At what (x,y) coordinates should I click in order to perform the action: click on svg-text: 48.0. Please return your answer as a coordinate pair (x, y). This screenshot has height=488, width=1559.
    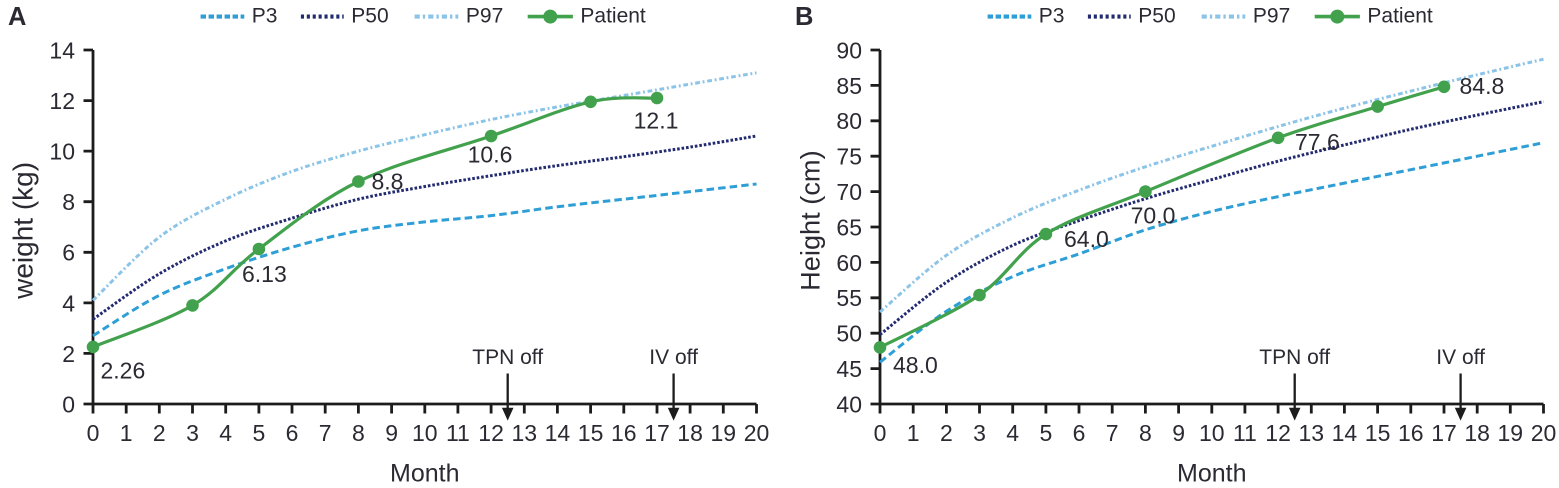
    Looking at the image, I should click on (915, 365).